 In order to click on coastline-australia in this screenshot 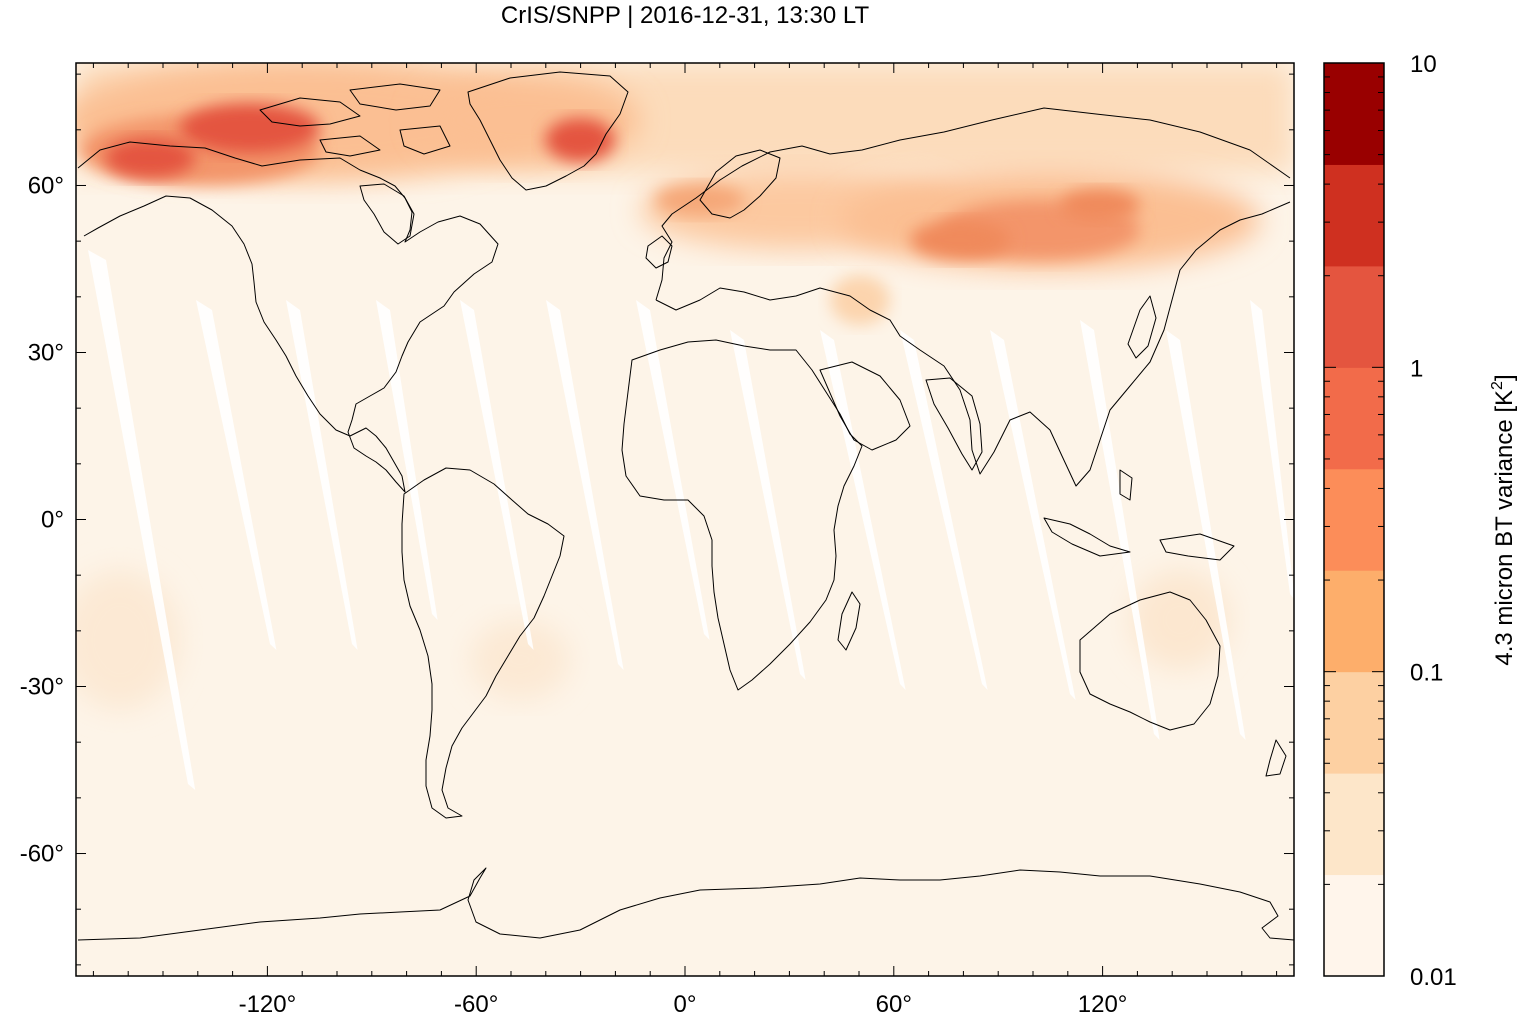, I will do `click(1150, 661)`.